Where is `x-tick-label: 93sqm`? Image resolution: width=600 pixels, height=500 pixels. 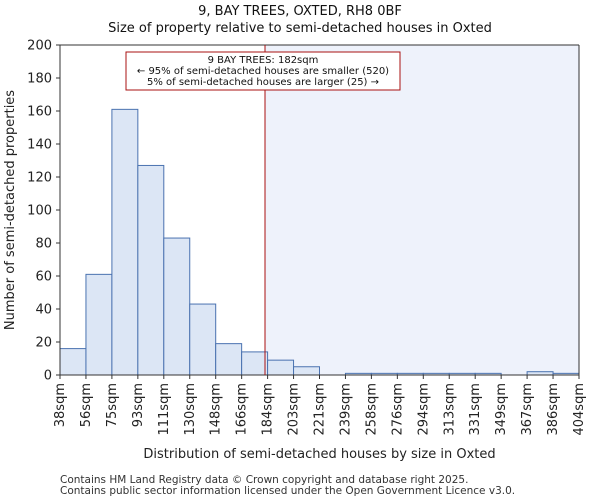
x-tick-label: 93sqm is located at coordinates (138, 405).